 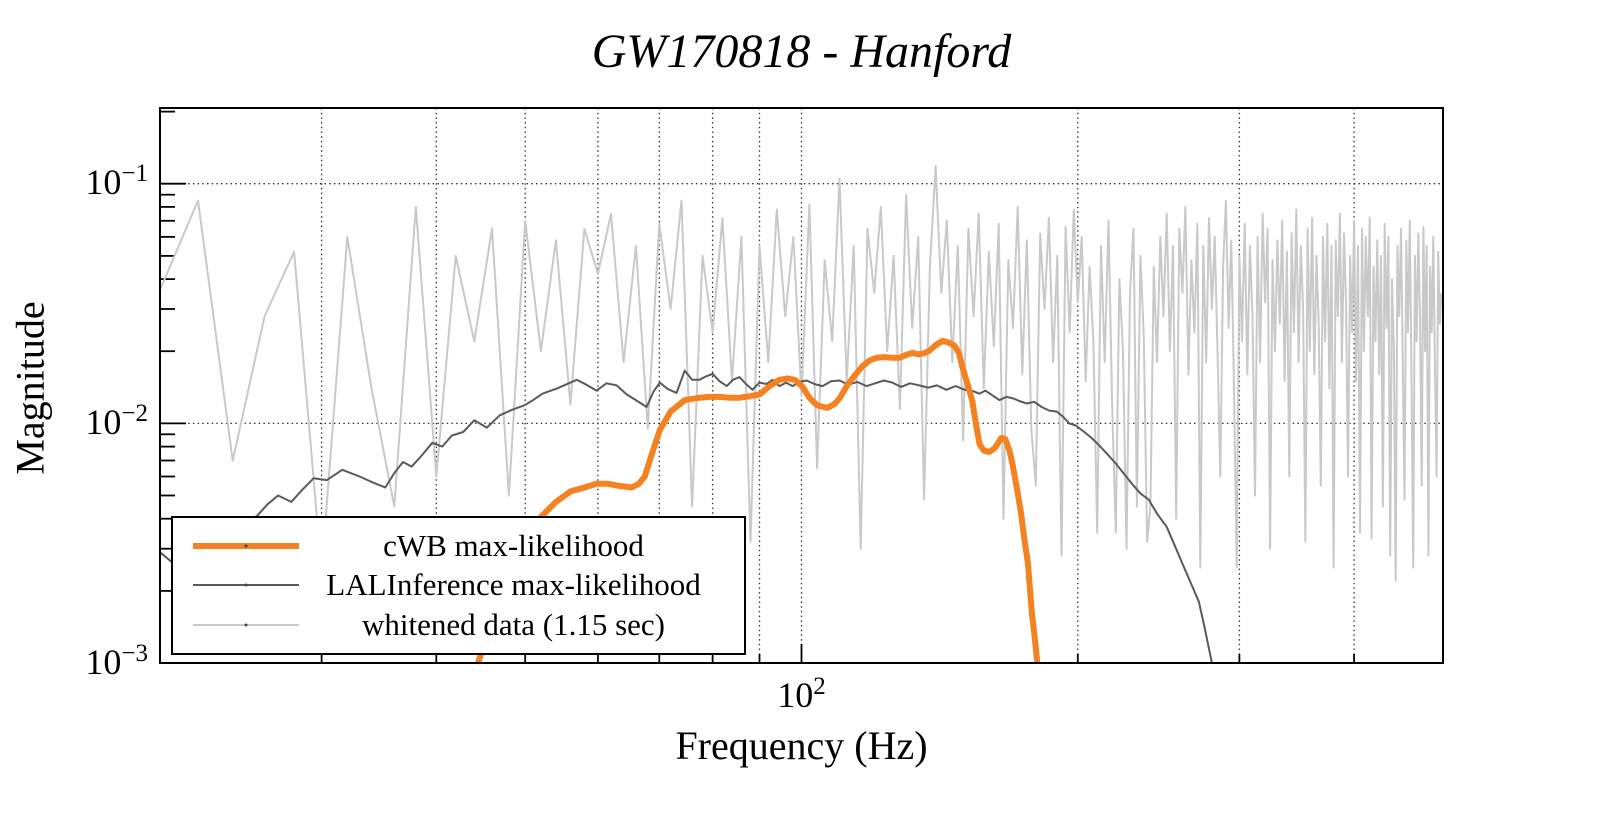 What do you see at coordinates (513, 585) in the screenshot?
I see `legend-label-lalinference: LALInference max-likelihood` at bounding box center [513, 585].